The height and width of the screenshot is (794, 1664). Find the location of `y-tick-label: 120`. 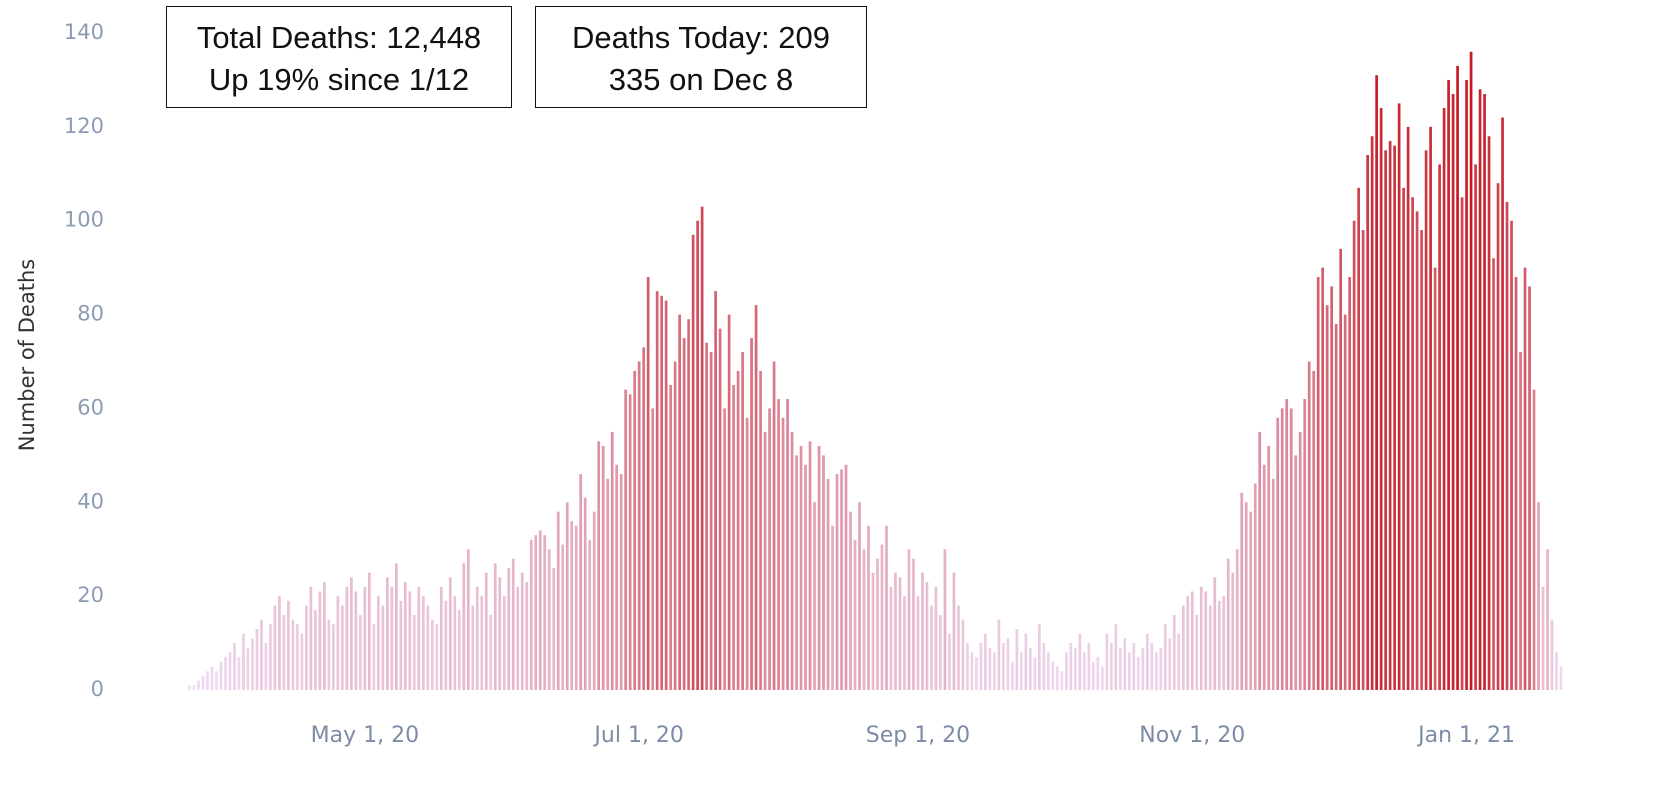

y-tick-label: 120 is located at coordinates (84, 126).